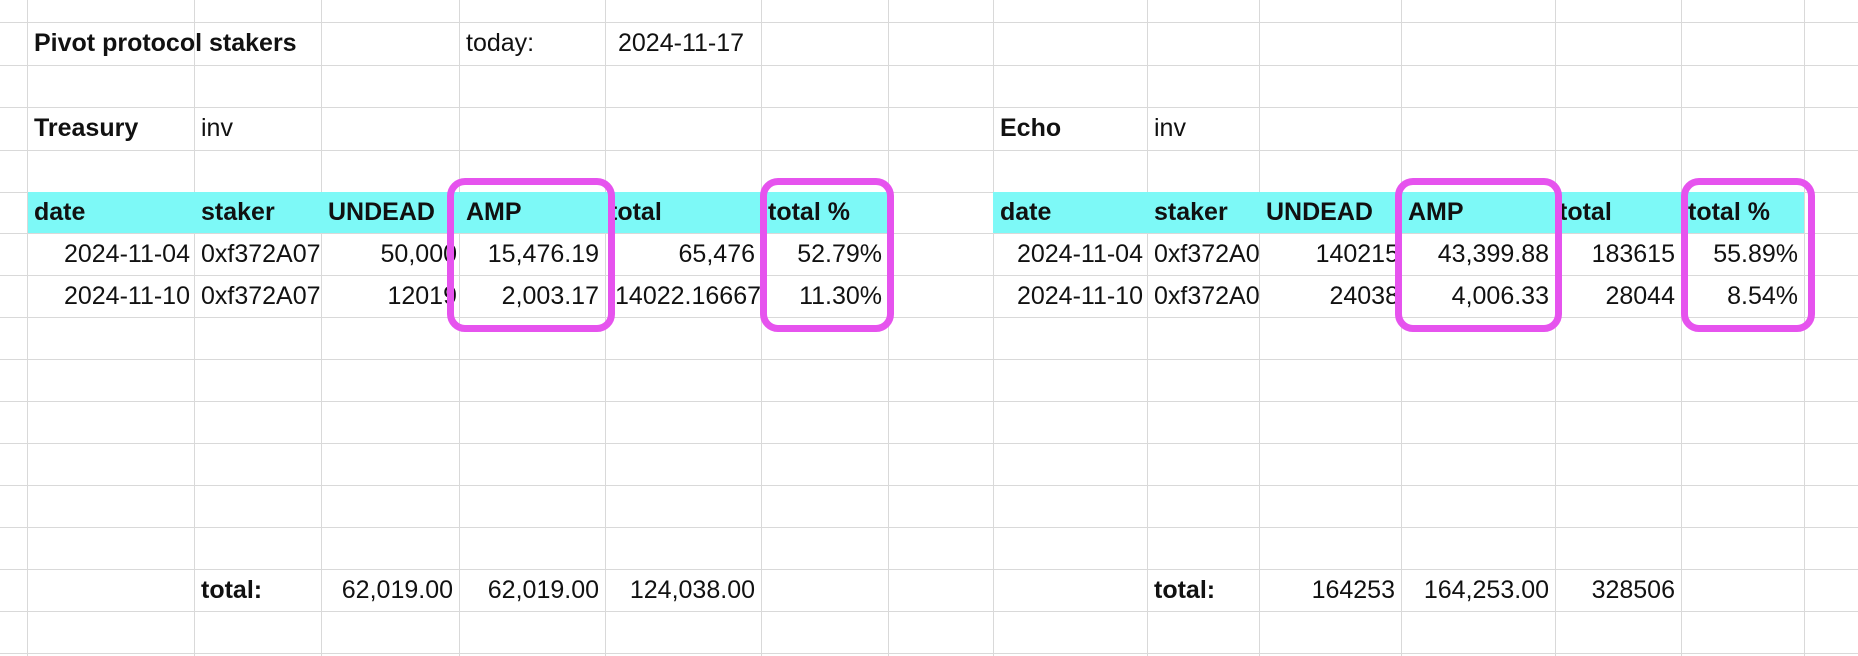 This screenshot has width=1858, height=656. What do you see at coordinates (635, 212) in the screenshot?
I see `treasury-header-total: total` at bounding box center [635, 212].